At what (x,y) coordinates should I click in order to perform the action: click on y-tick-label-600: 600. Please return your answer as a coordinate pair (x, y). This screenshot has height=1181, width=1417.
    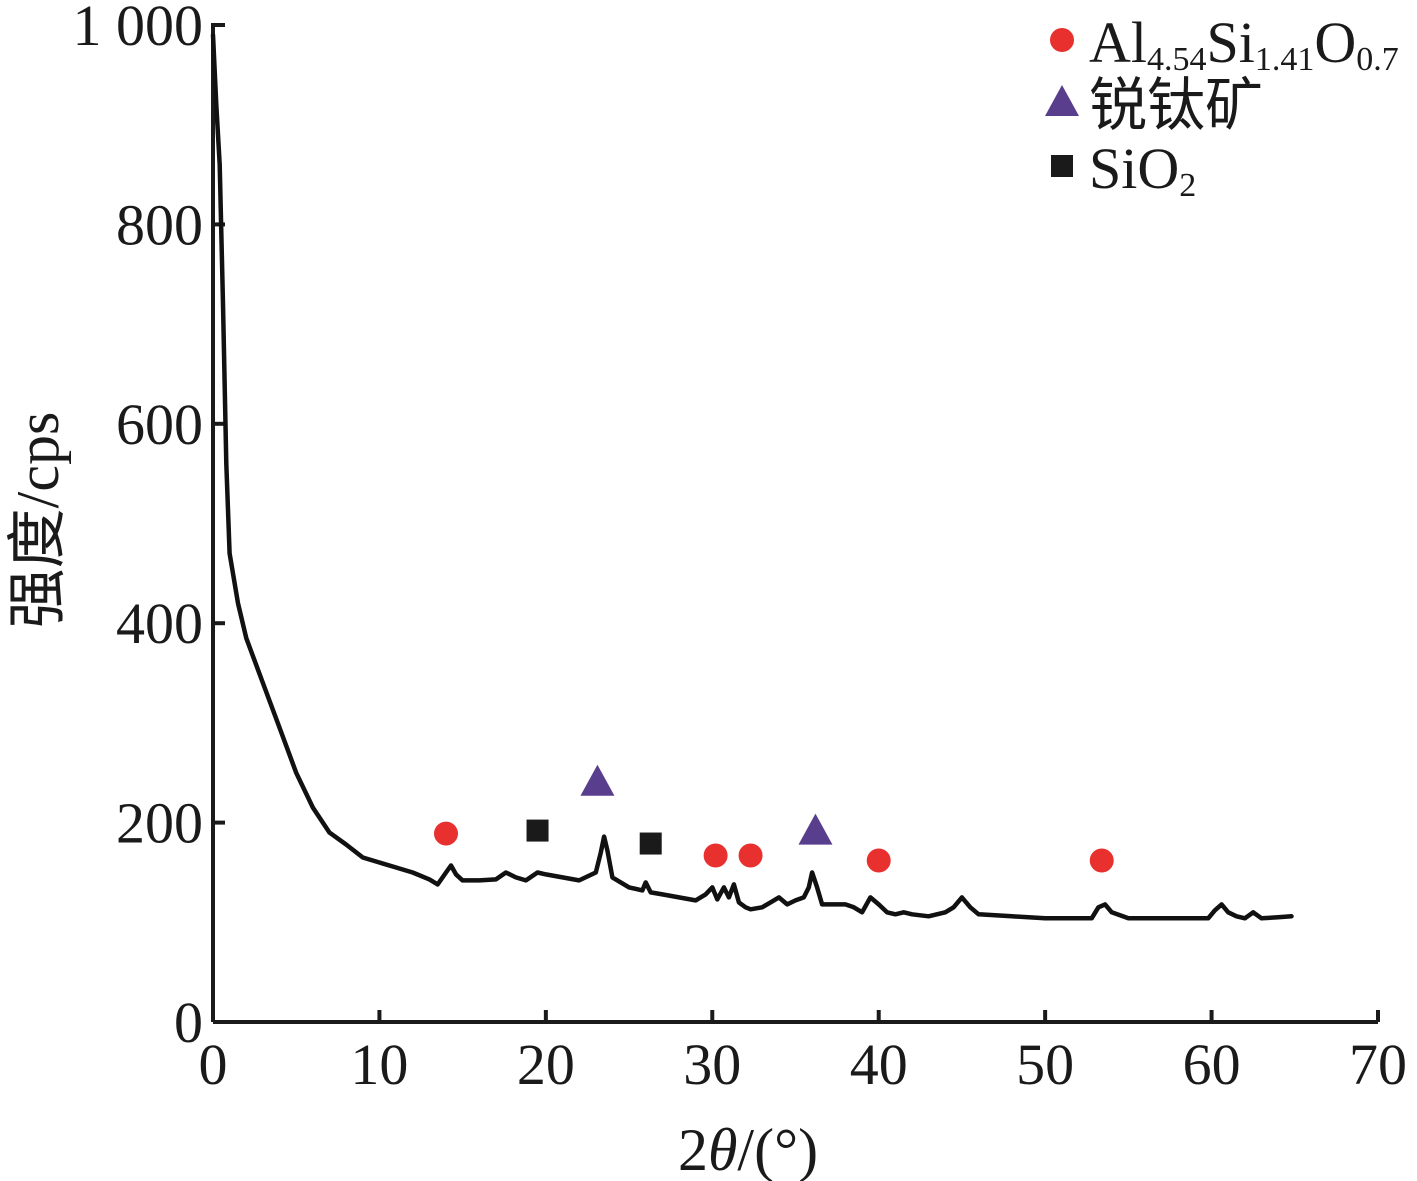
    Looking at the image, I should click on (159, 424).